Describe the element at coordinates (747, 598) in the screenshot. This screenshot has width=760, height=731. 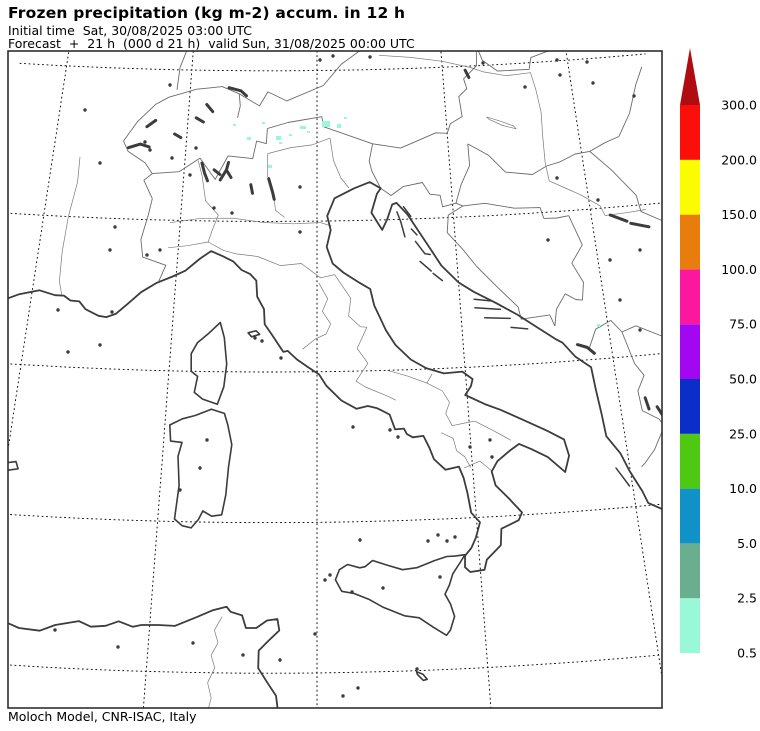
I see `colorbar-label: 2.5` at that location.